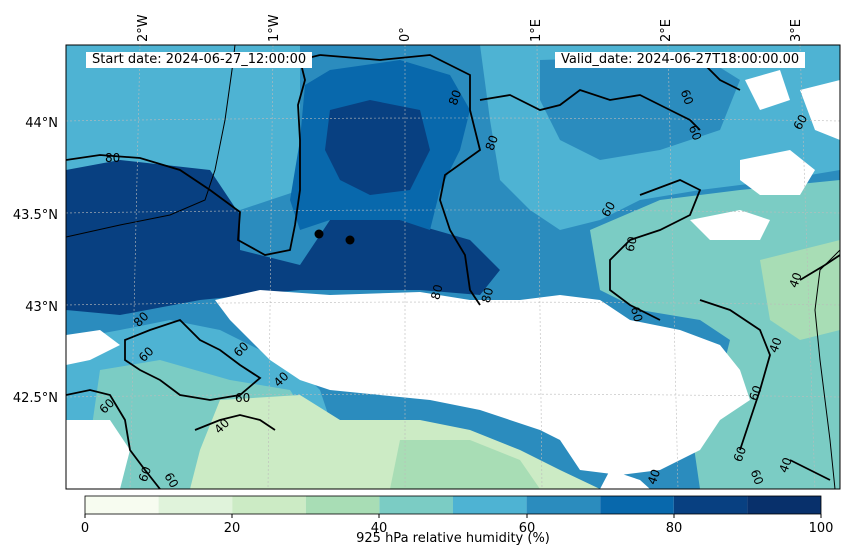 The width and height of the screenshot is (850, 558). Describe the element at coordinates (609, 209) in the screenshot. I see `contour-label-east-4: 60` at that location.